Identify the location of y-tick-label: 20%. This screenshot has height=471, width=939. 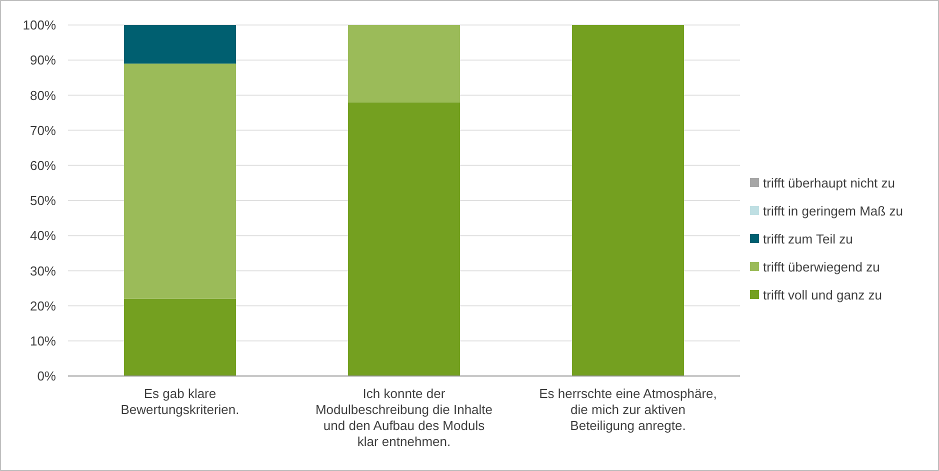
(43, 306).